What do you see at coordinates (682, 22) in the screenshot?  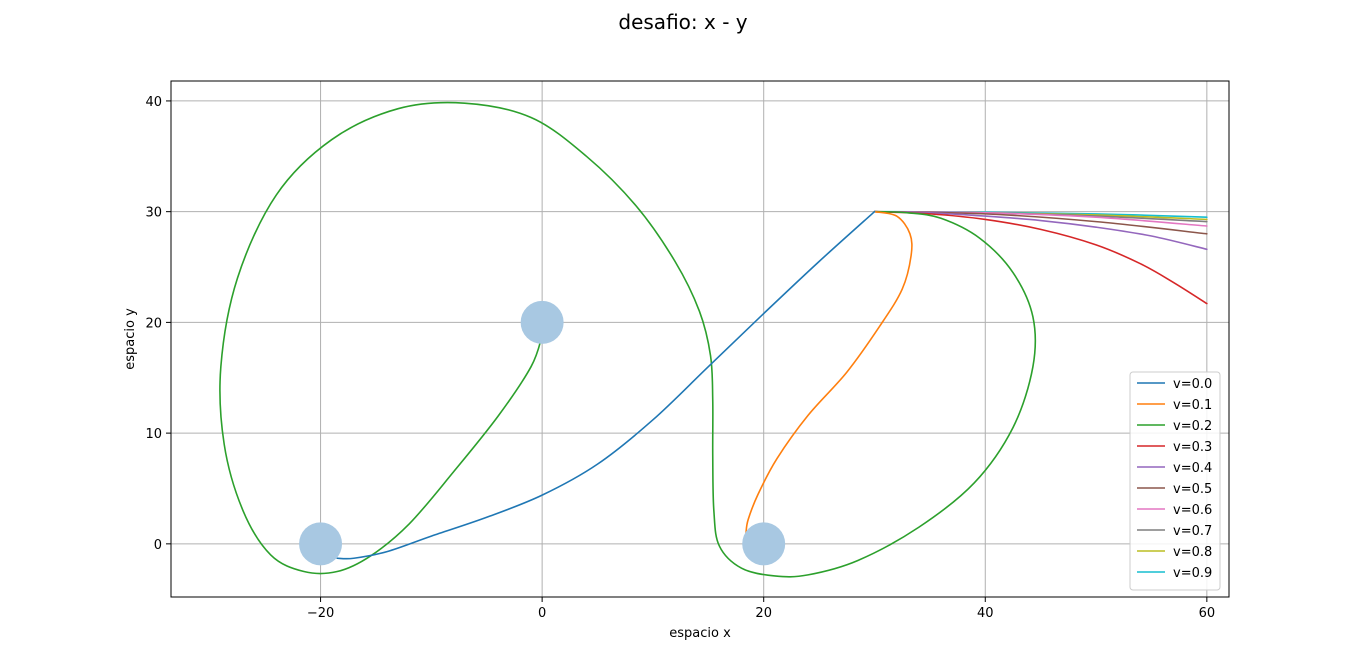 I see `chart-title: desafio: x - y` at bounding box center [682, 22].